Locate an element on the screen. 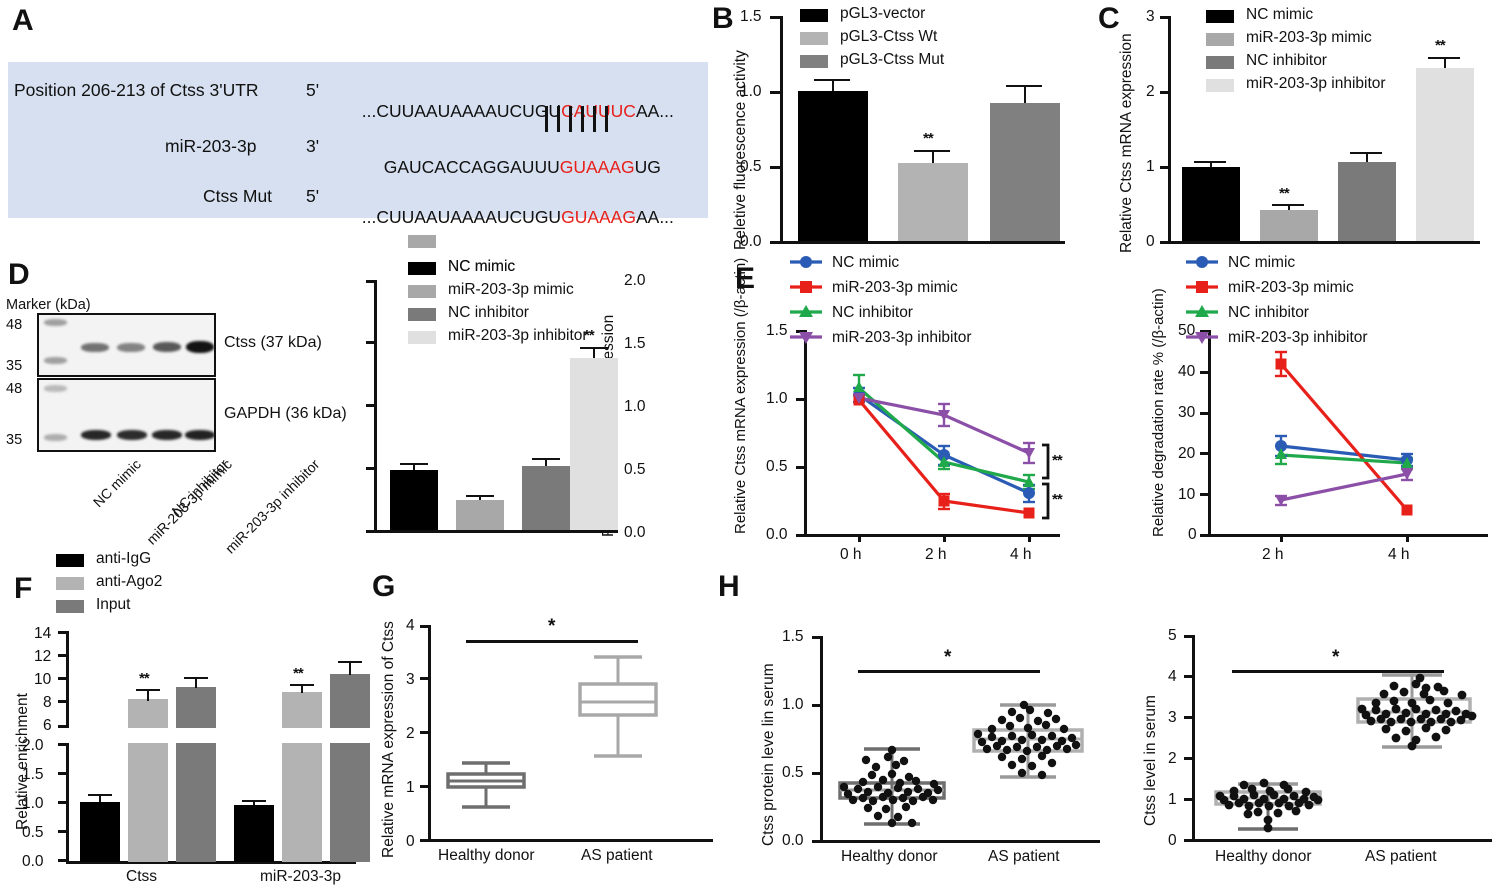 The height and width of the screenshot is (886, 1500). panel-h-left-ytick-3: 1.5 is located at coordinates (793, 636).